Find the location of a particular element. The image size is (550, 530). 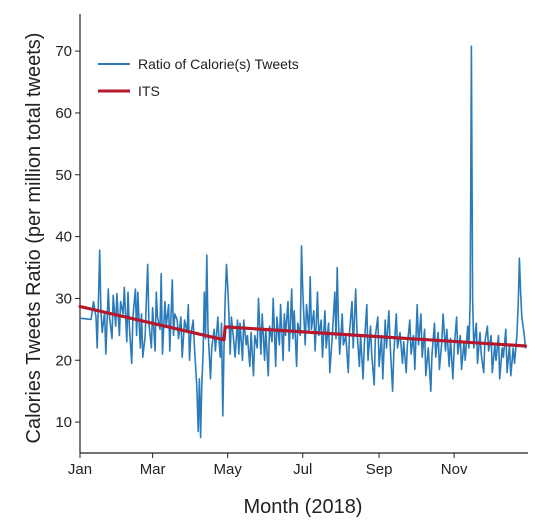

x-axis-ticks: Jan Mar May Jul Sep Nov is located at coordinates (268, 465).